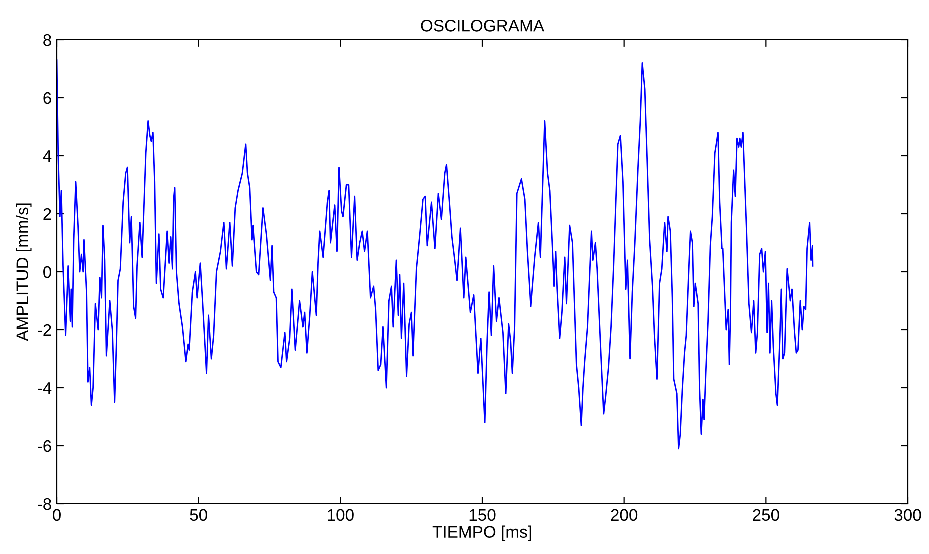 This screenshot has width=929, height=554. Describe the element at coordinates (766, 515) in the screenshot. I see `x-tick-label: 250` at that location.